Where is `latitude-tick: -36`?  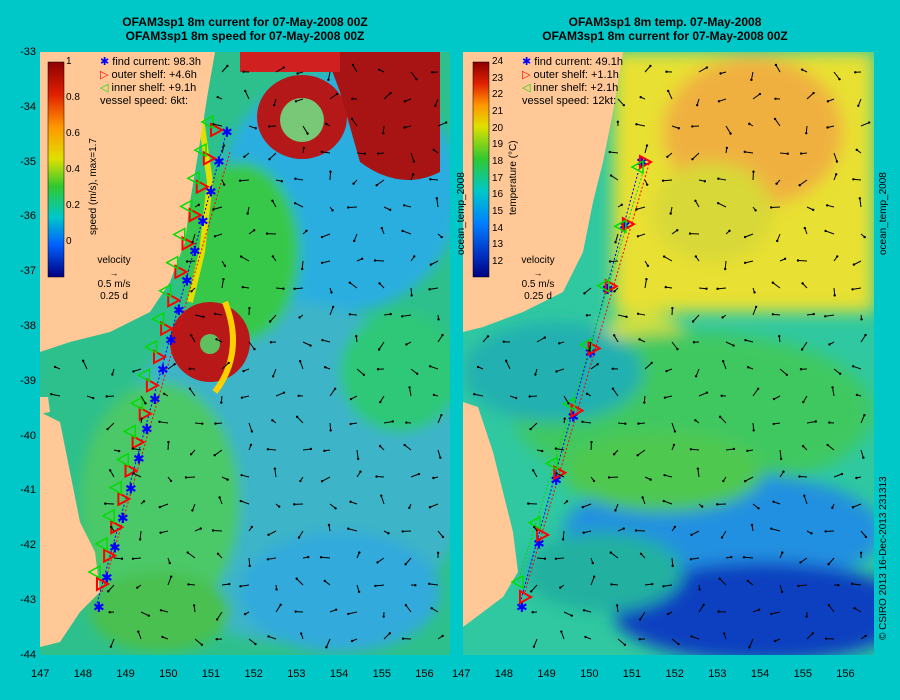
latitude-tick: -36 is located at coordinates (21, 216).